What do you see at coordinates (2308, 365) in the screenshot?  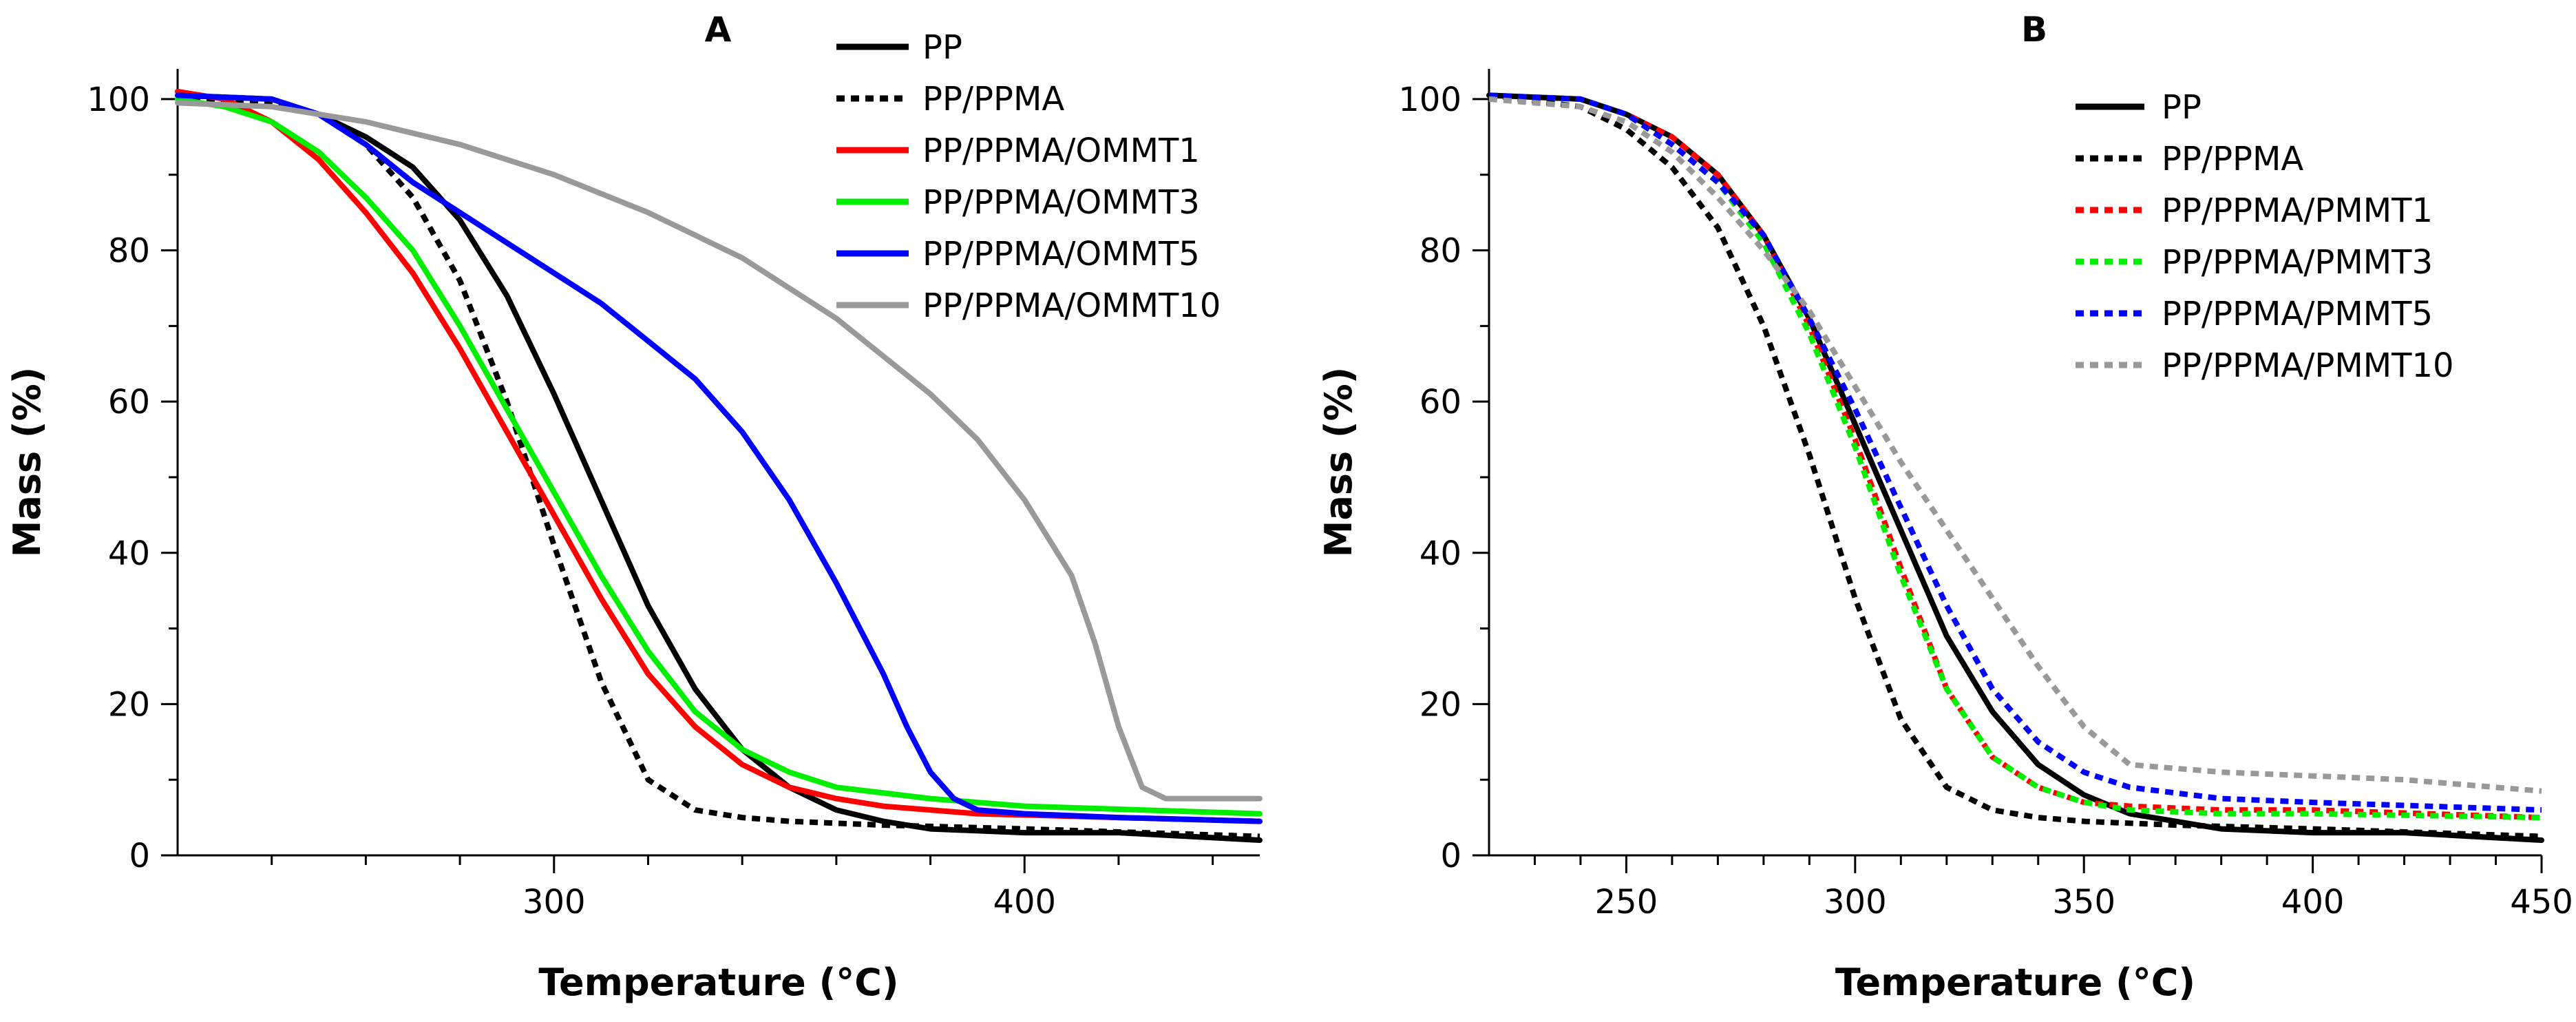 I see `legend-label-pp-ppma-pmmt10: PP/PPMA/PMMT10` at bounding box center [2308, 365].